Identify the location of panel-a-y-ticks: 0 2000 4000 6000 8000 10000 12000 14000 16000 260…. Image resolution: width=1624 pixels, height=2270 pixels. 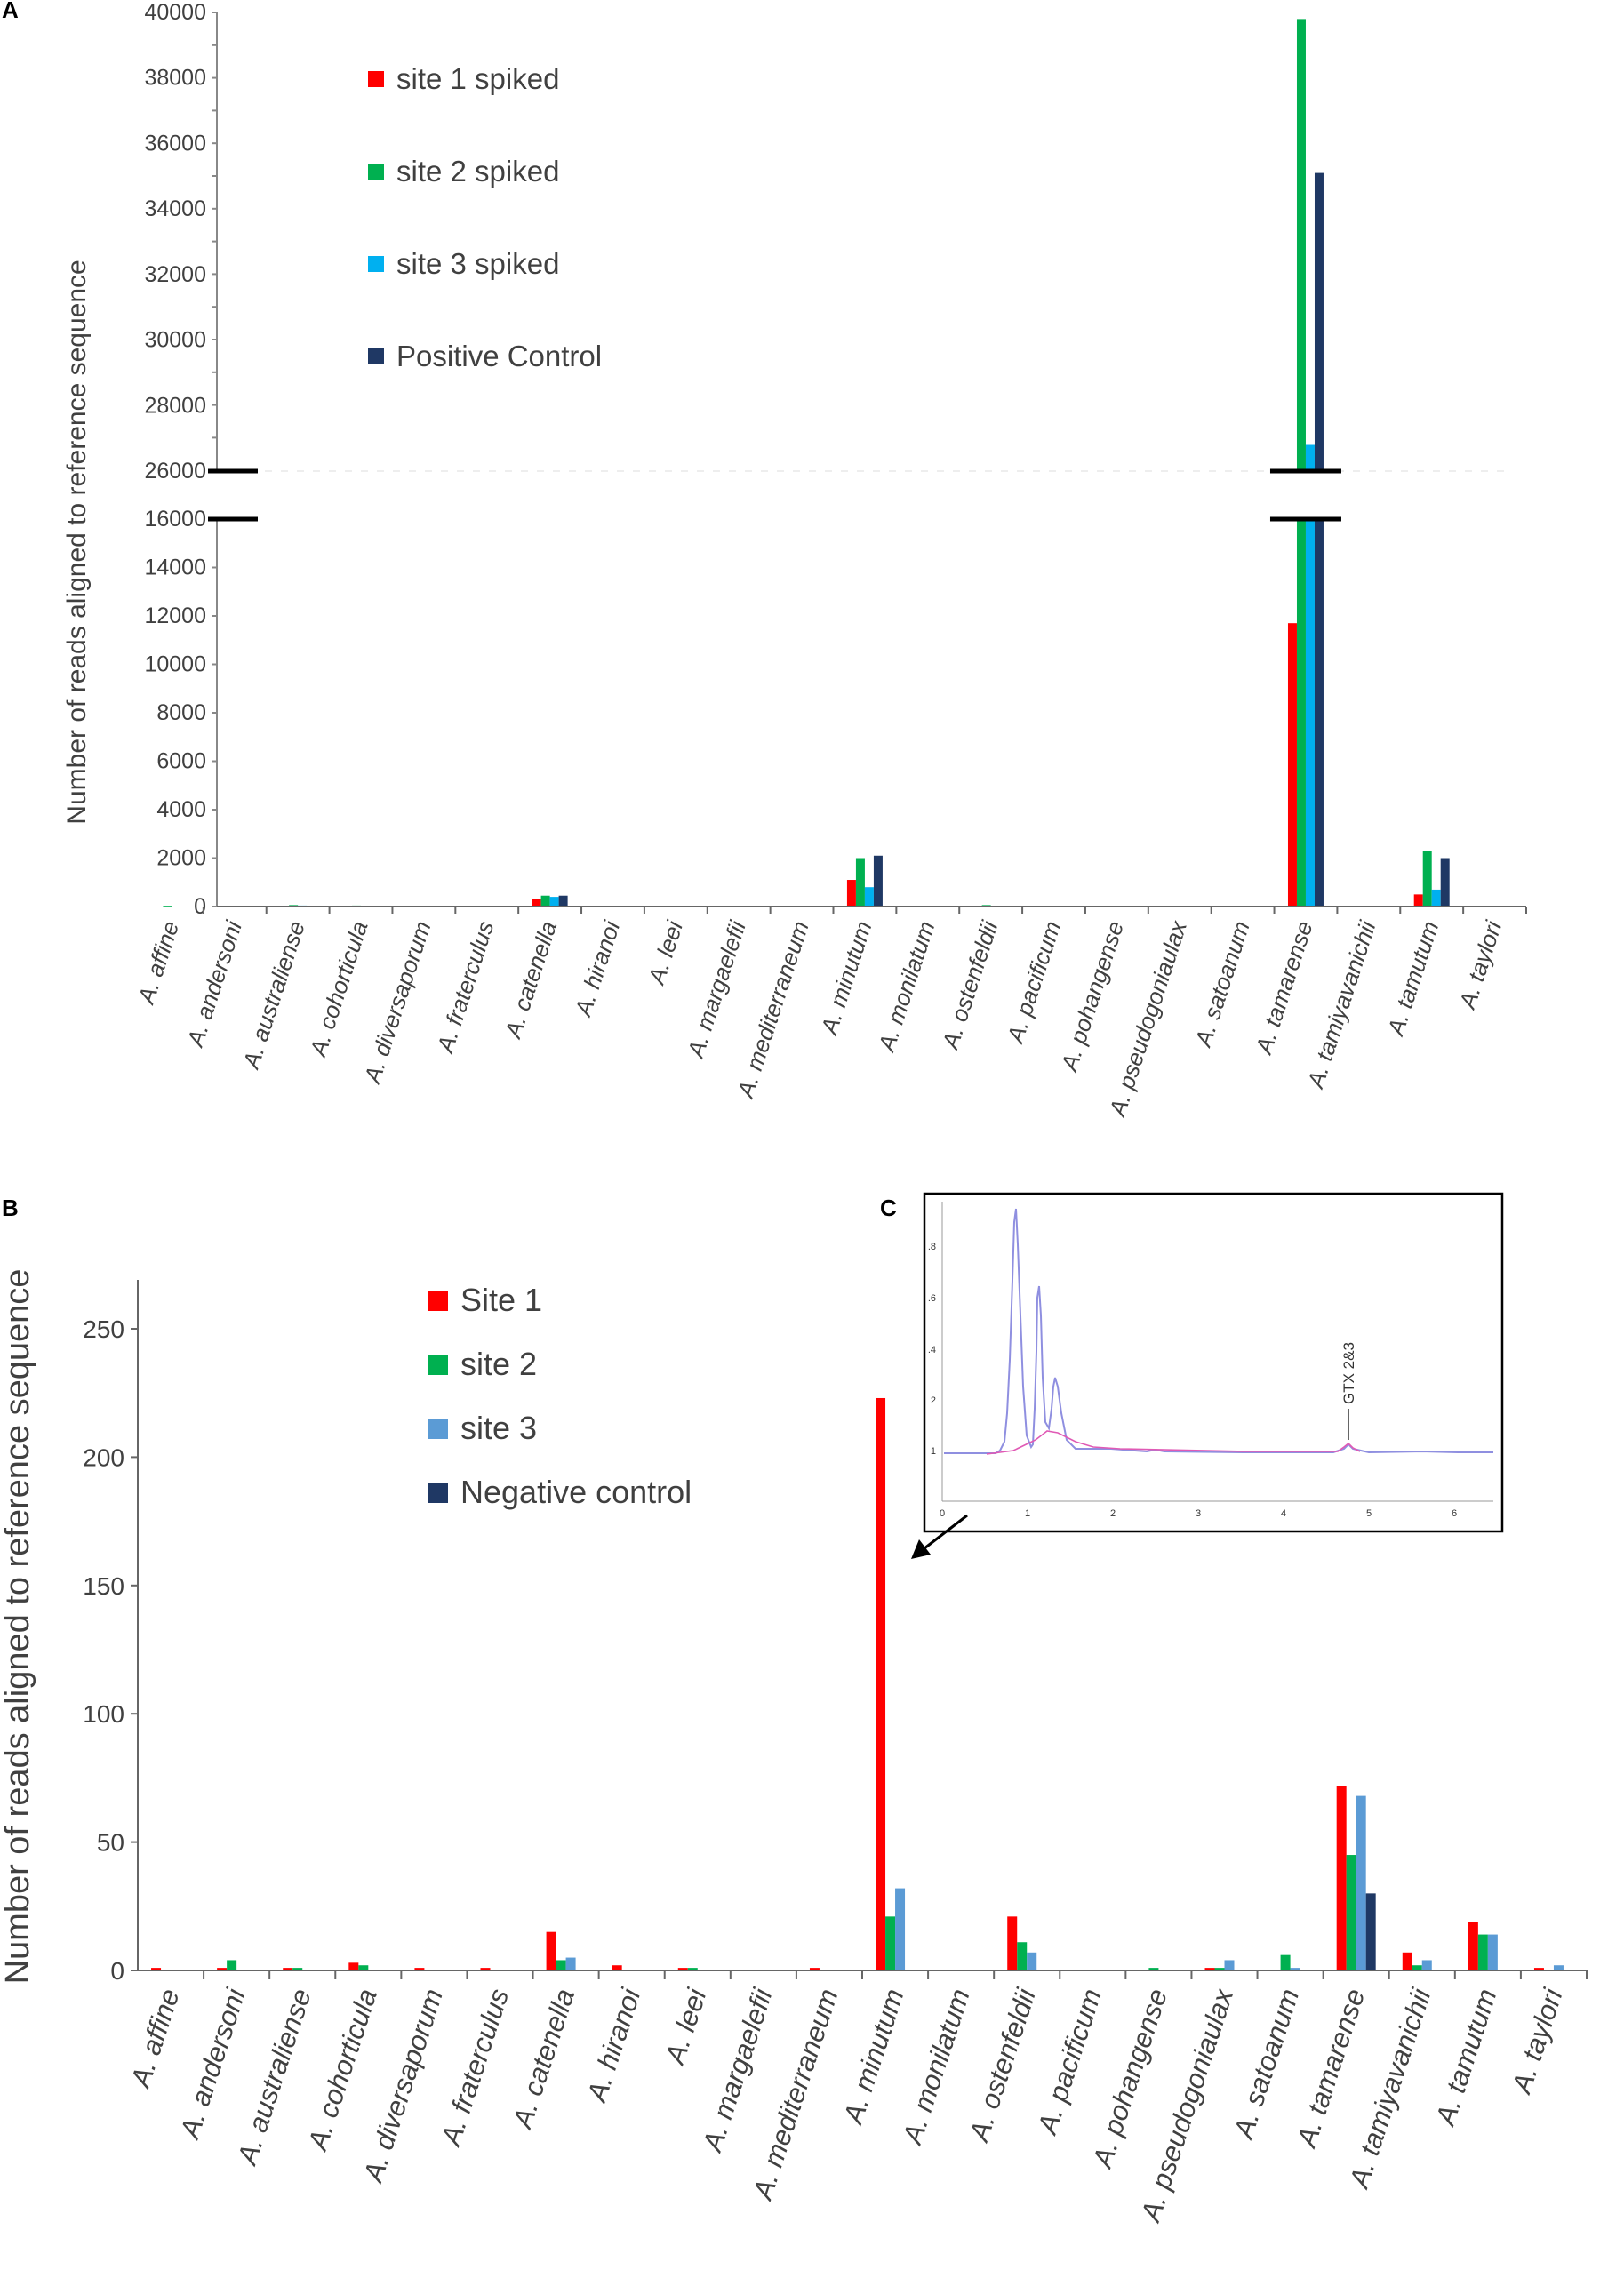
(175, 459).